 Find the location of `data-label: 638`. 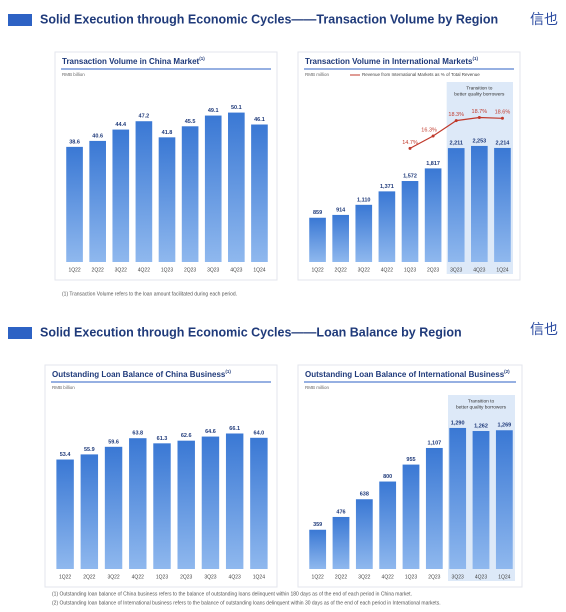

data-label: 638 is located at coordinates (364, 495).